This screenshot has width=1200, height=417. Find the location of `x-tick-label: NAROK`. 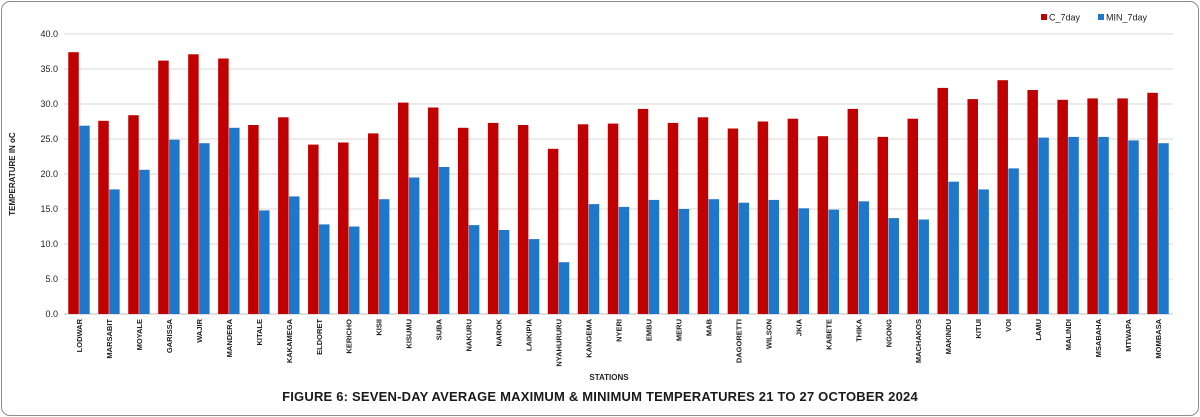

x-tick-label: NAROK is located at coordinates (499, 332).